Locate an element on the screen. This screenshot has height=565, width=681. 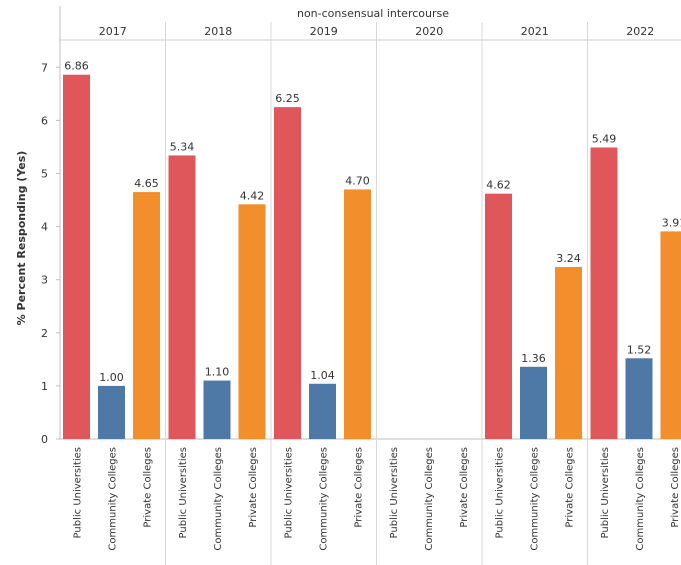
bar-2021-public-universities is located at coordinates (498, 316).